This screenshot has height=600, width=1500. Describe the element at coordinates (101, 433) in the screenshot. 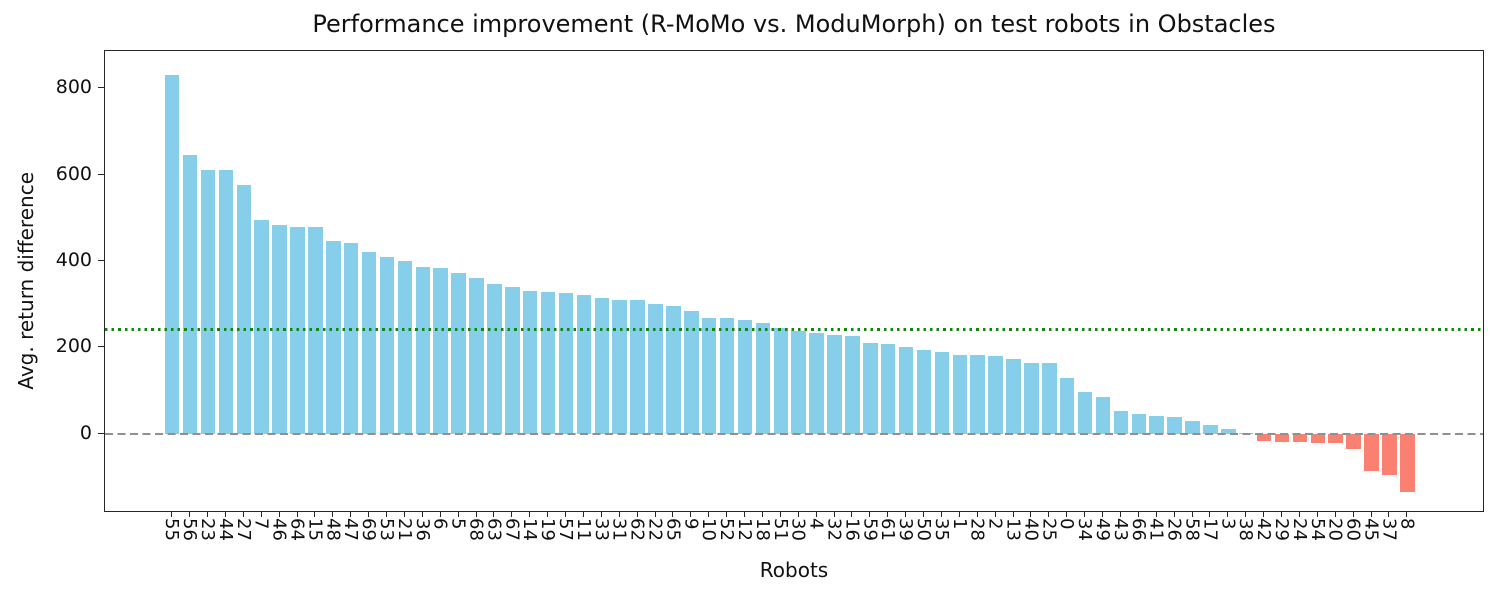

I see `y-tick-mark` at that location.